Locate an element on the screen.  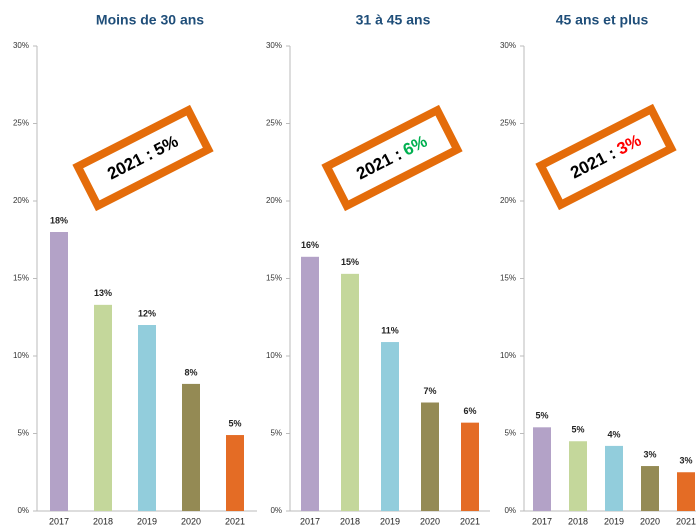
chart-title: 45 ans et plus is located at coordinates (602, 20).